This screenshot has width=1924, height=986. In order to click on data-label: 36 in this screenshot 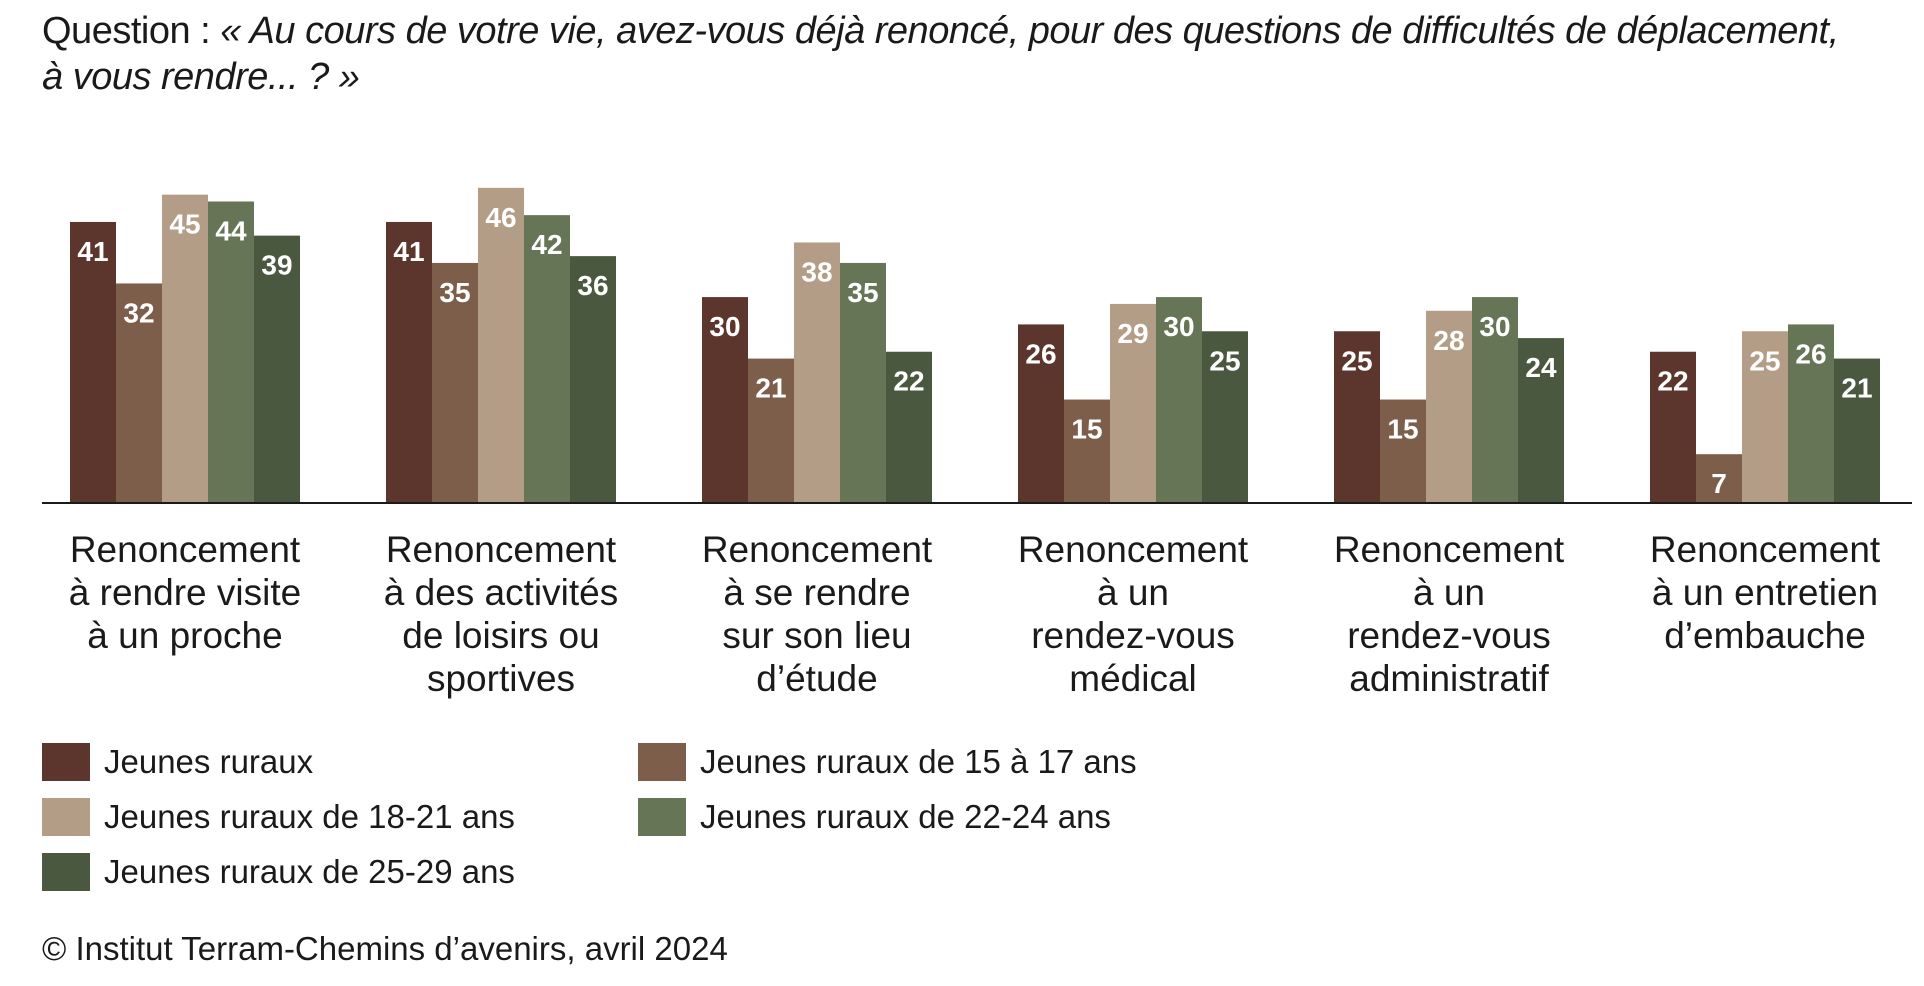, I will do `click(592, 285)`.